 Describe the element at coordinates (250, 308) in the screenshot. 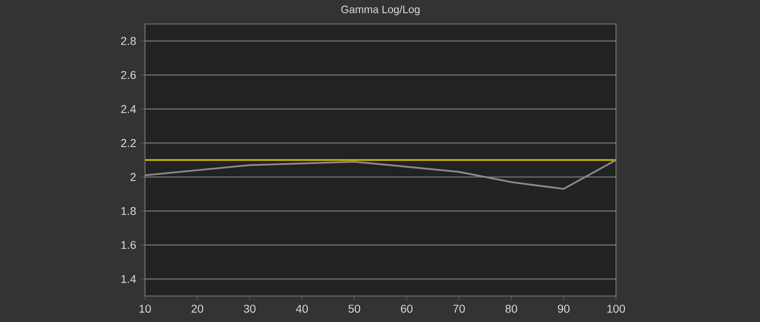

I see `x-tick-label: 30` at that location.